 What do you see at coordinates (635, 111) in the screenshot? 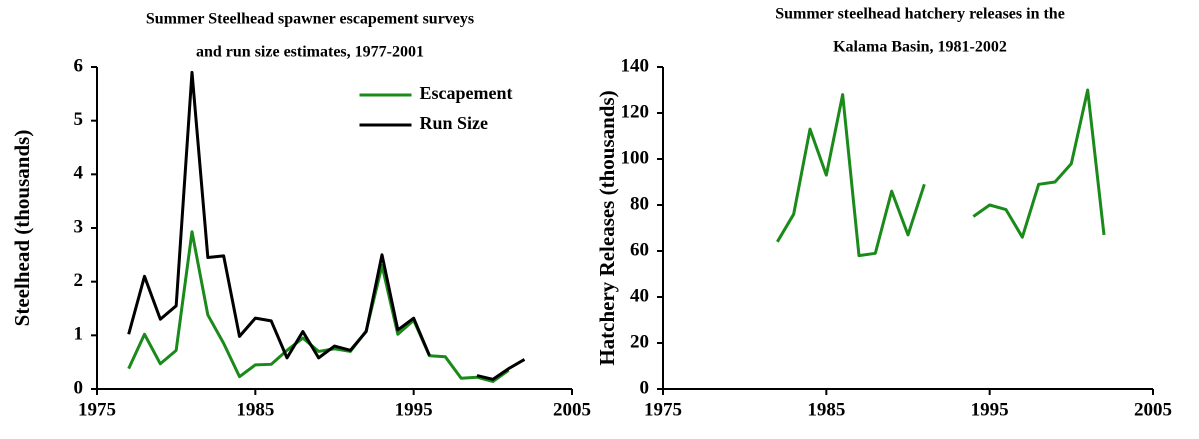
I see `y-tick-label: 120` at bounding box center [635, 111].